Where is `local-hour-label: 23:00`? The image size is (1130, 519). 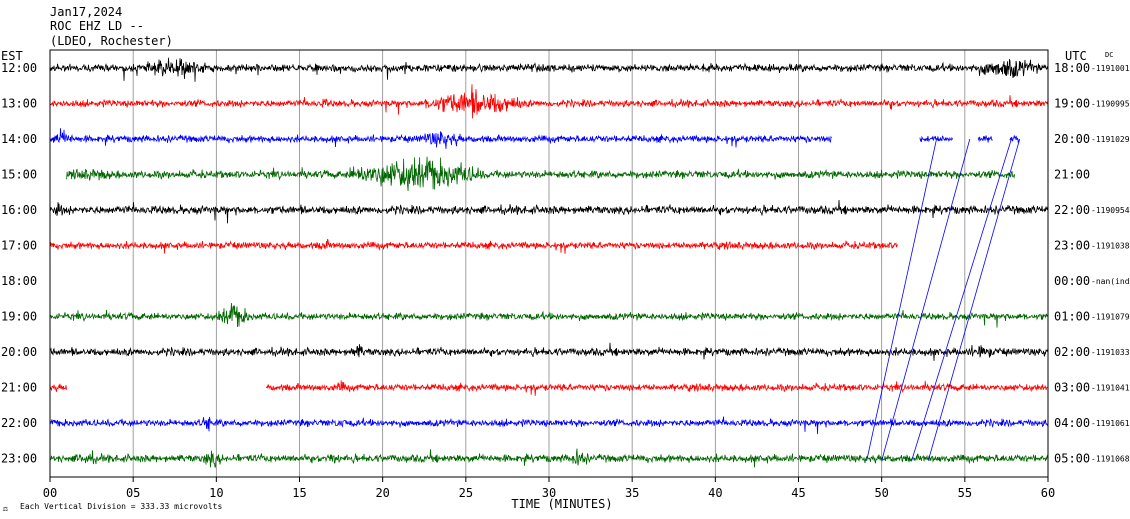 local-hour-label: 23:00 is located at coordinates (19, 459).